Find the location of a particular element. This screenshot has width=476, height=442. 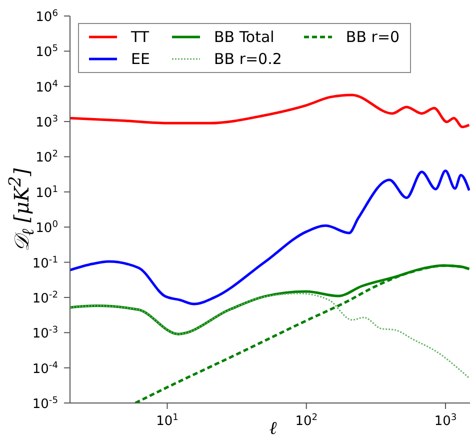

y-tick-label: 10$^{5}$ is located at coordinates (47, 52).